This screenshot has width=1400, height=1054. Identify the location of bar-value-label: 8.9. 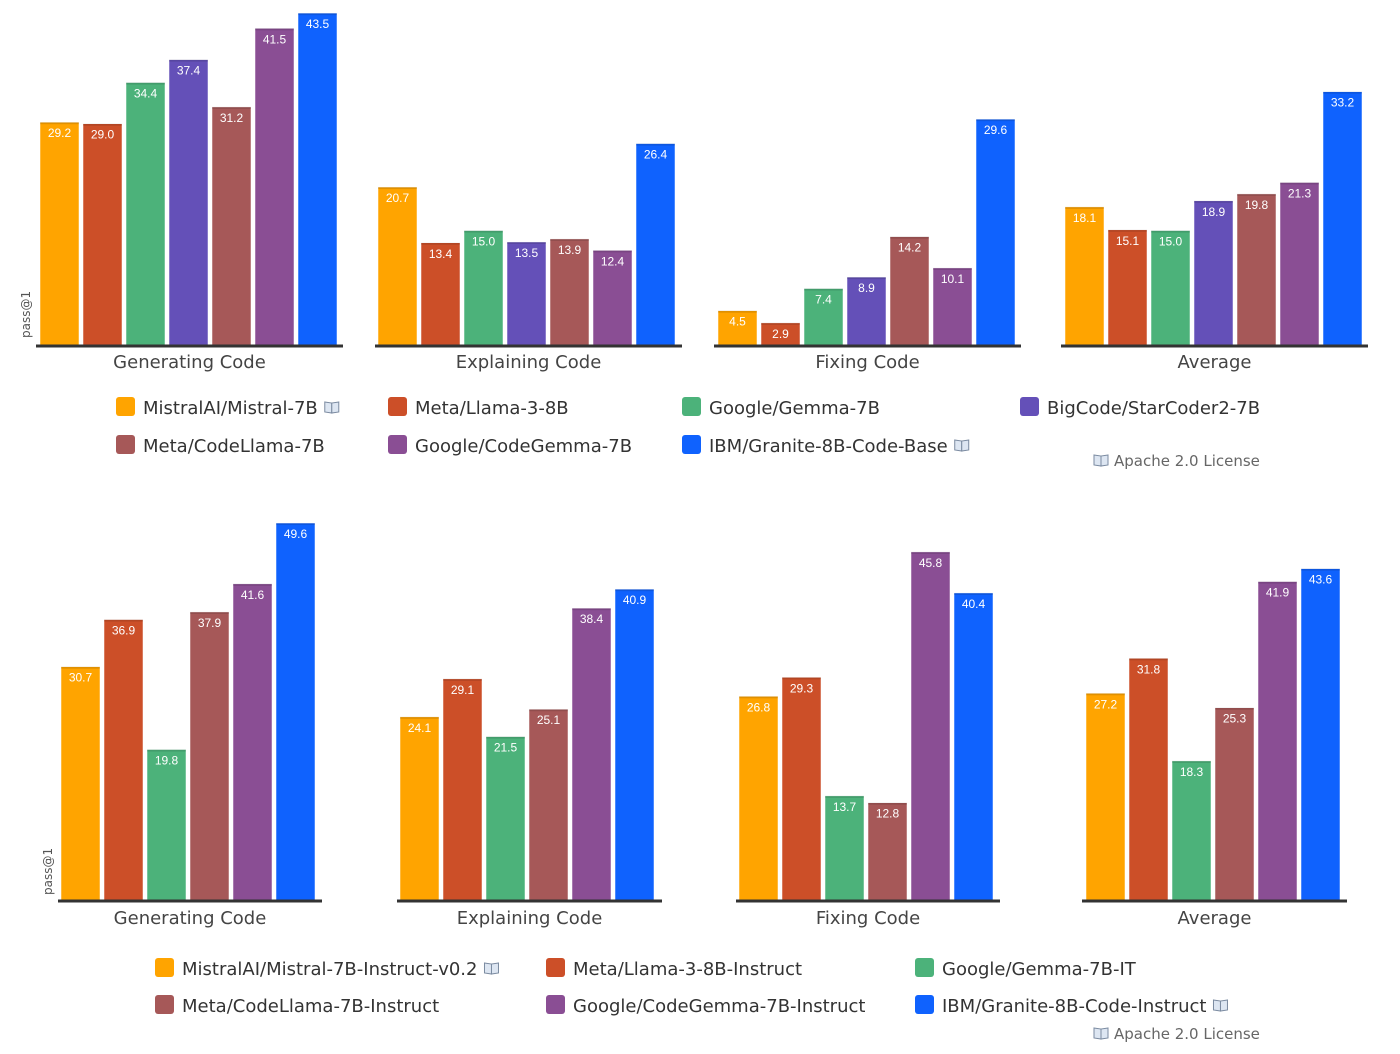
(866, 288).